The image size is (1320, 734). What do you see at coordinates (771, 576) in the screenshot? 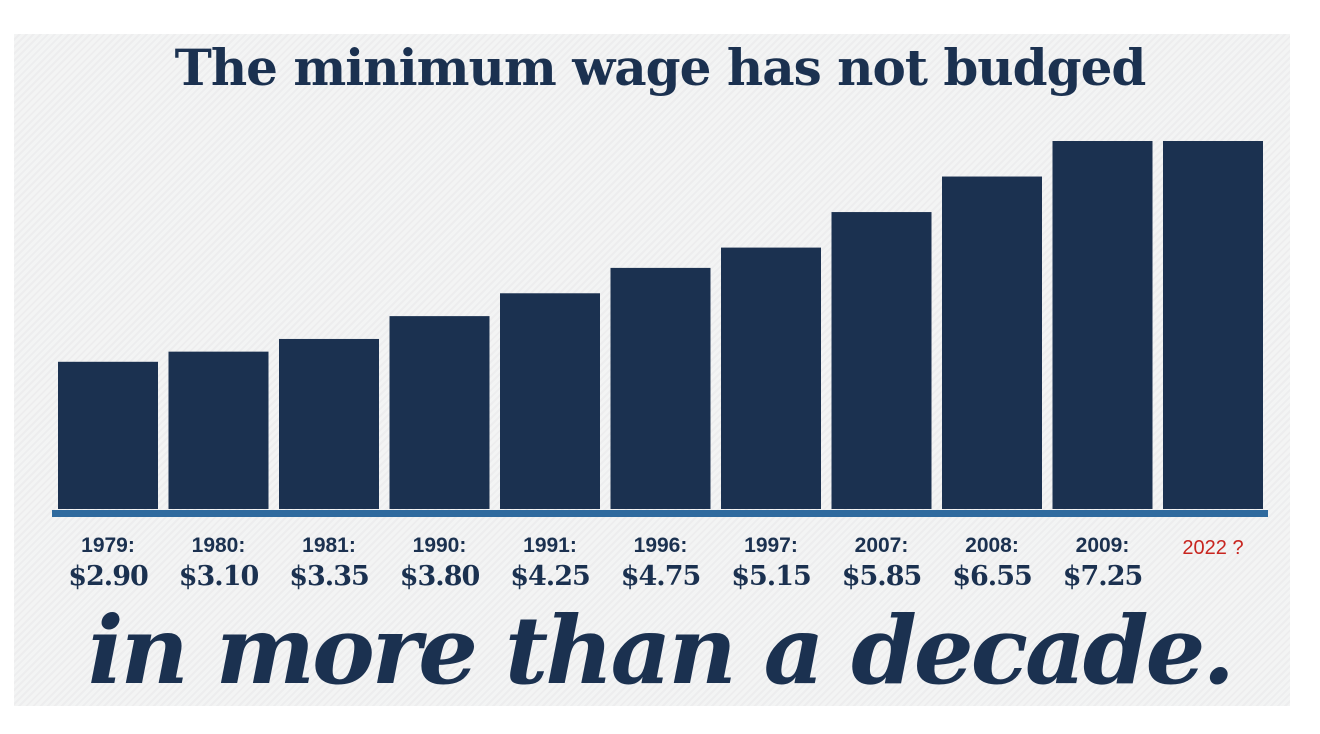
I see `data-label-6: $5.15` at bounding box center [771, 576].